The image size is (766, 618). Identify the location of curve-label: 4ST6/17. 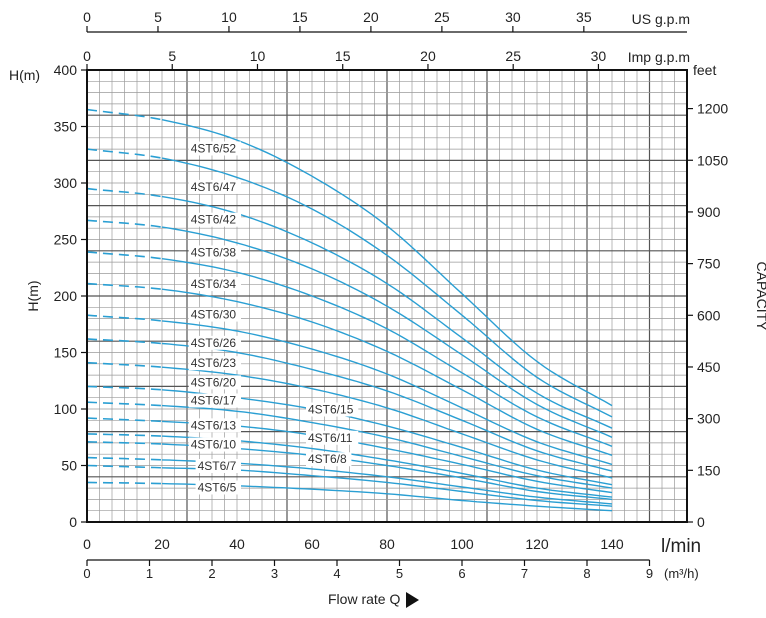
(214, 400).